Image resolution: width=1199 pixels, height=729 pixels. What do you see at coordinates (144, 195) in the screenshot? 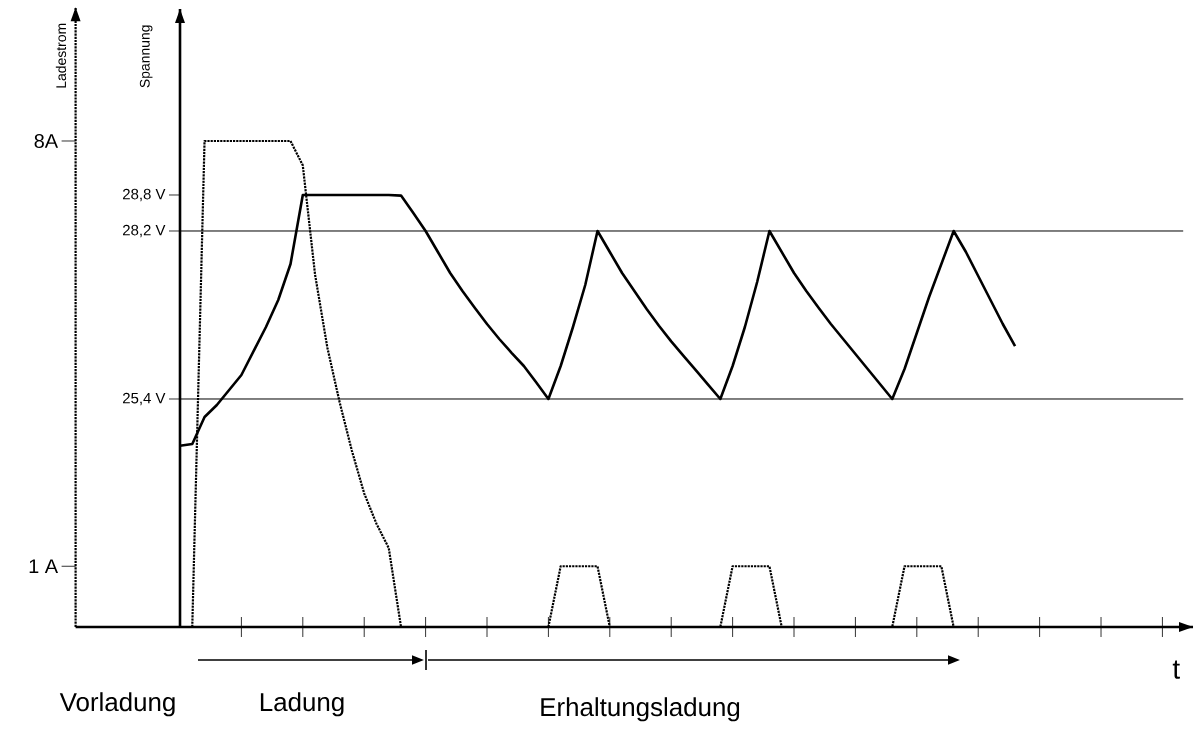
I see `y-tick-label: 28,8 V` at bounding box center [144, 195].